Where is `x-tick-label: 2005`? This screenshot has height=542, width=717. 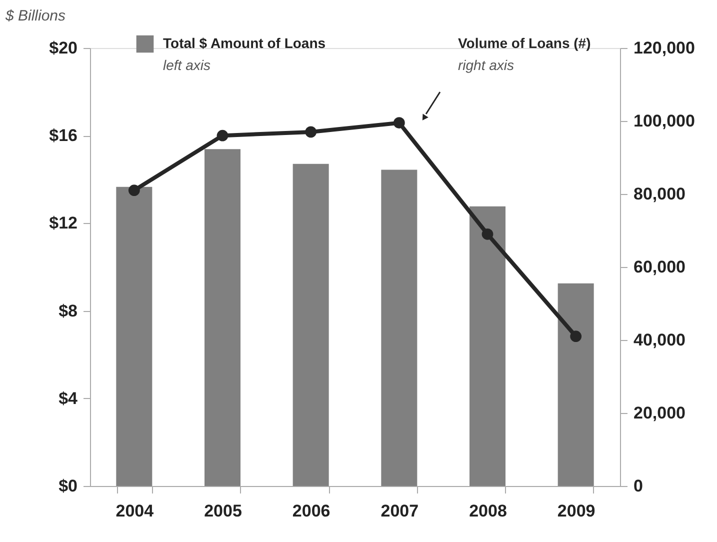 x-tick-label: 2005 is located at coordinates (223, 511).